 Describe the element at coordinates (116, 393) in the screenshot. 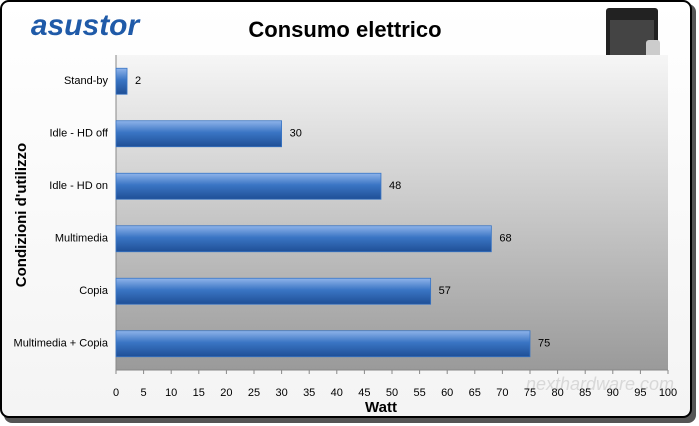

I see `x-tick-label: 0` at that location.